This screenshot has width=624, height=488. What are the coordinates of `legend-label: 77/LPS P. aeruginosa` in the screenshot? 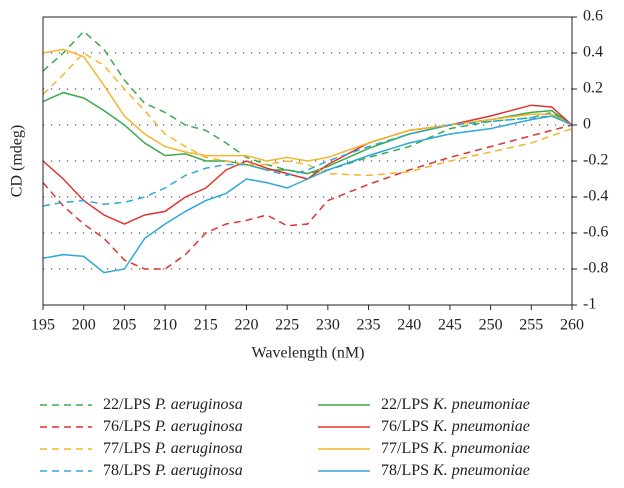 It's located at (173, 448).